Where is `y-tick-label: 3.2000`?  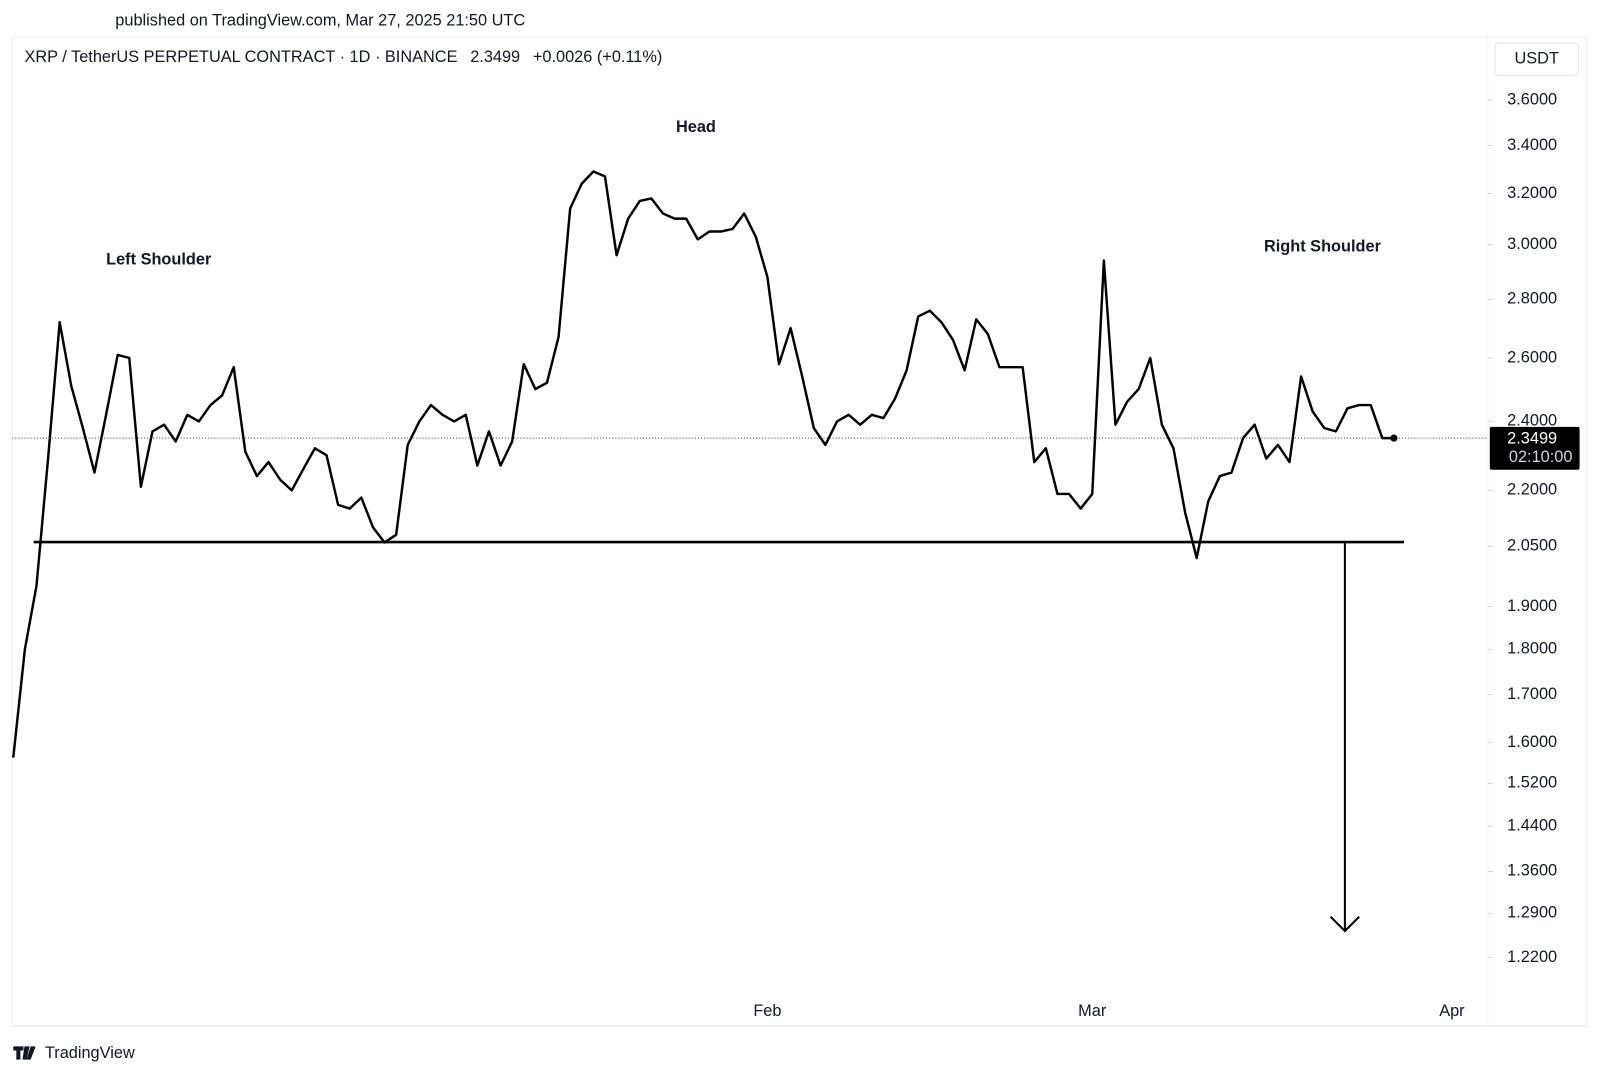 y-tick-label: 3.2000 is located at coordinates (1532, 193).